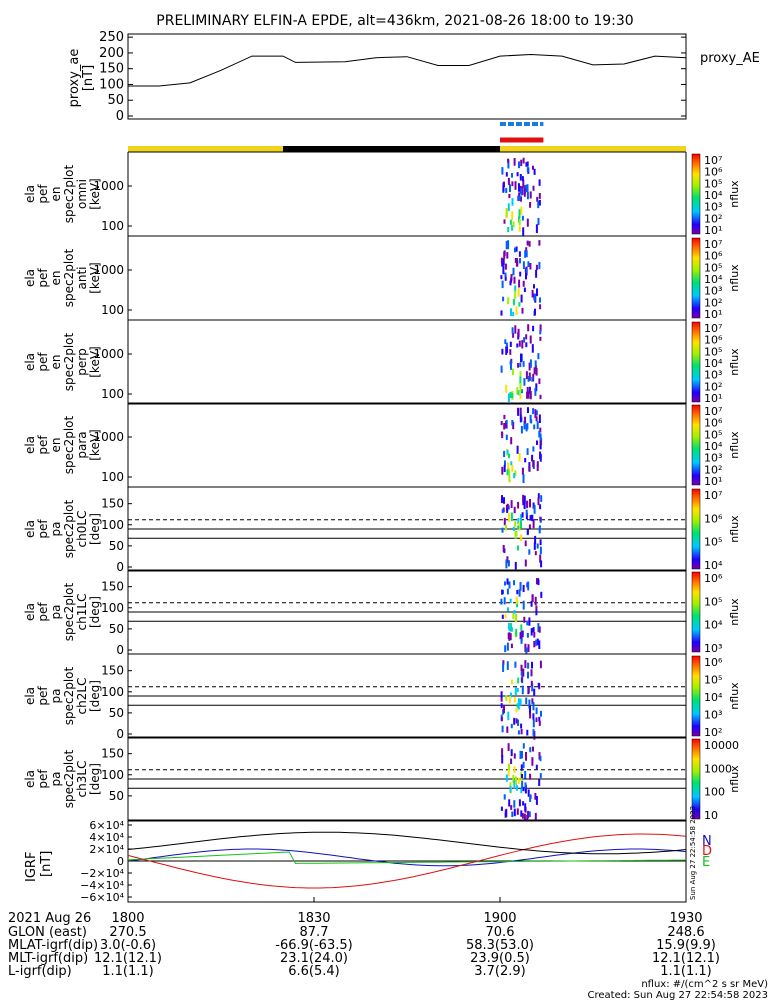  What do you see at coordinates (407, 76) in the screenshot?
I see `proxy-ae-frame` at bounding box center [407, 76].